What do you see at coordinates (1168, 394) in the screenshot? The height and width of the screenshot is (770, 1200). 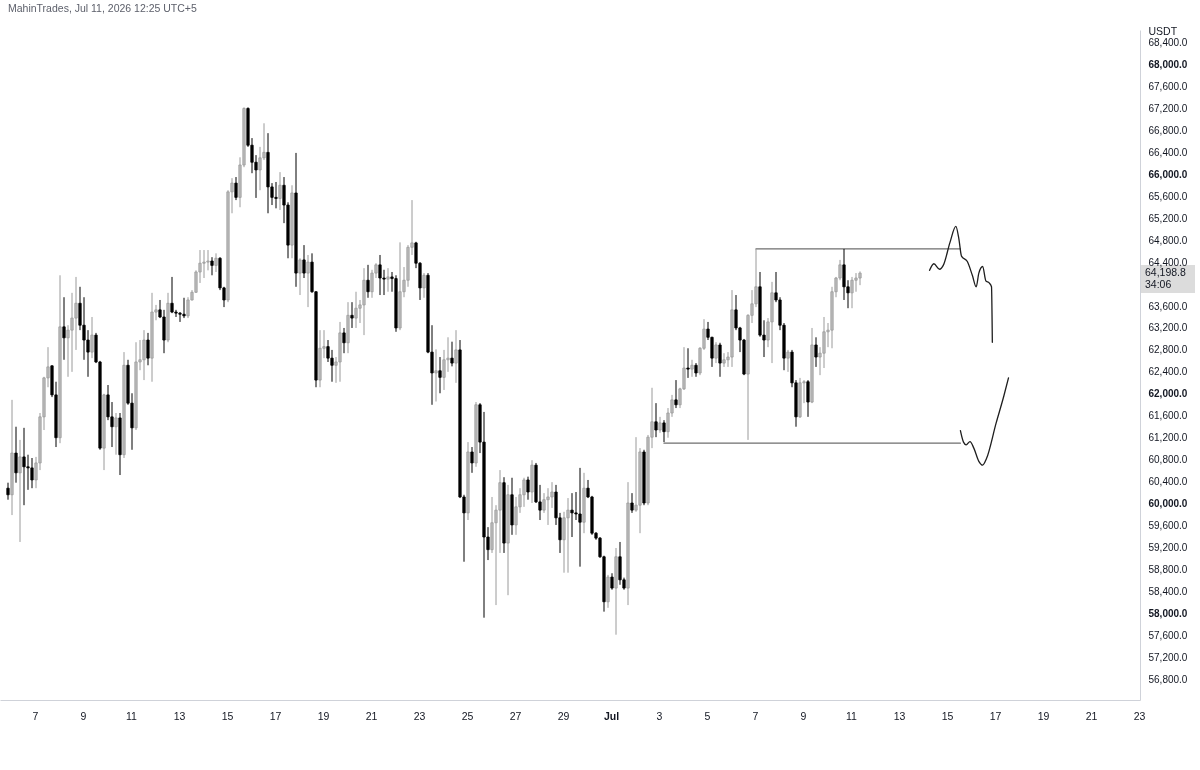 I see `y-tick-label: 62,000.0` at bounding box center [1168, 394].